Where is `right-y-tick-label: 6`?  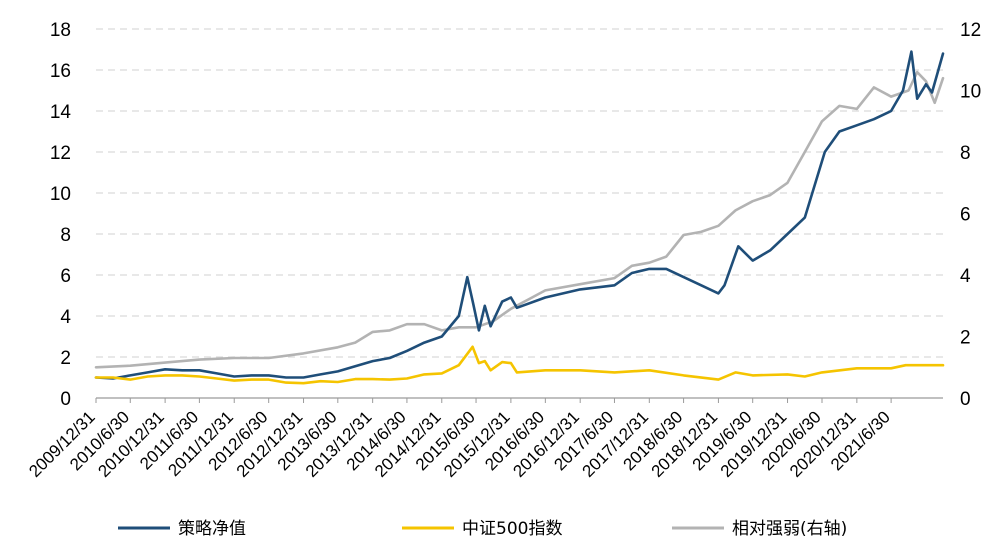 right-y-tick-label: 6 is located at coordinates (965, 215).